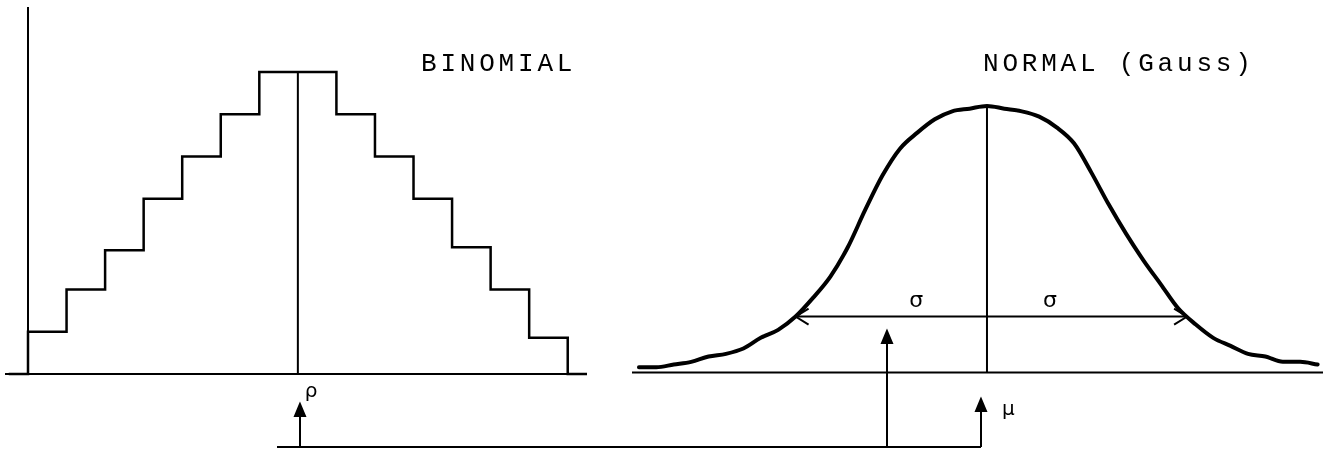 This screenshot has width=1323, height=451. What do you see at coordinates (1119, 64) in the screenshot?
I see `chart-title: NORMAL (Gauss)` at bounding box center [1119, 64].